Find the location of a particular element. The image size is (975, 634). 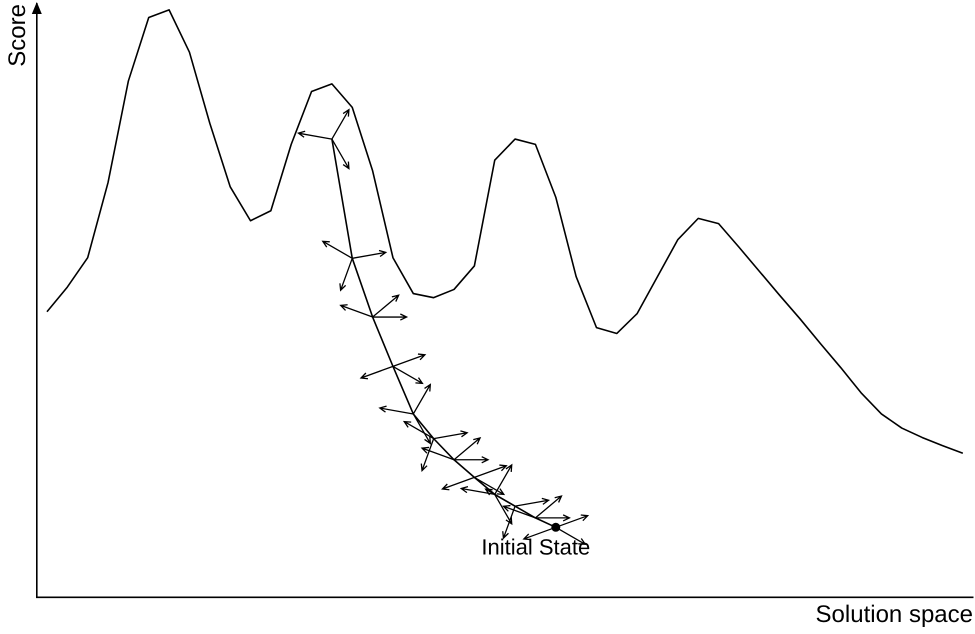

y-axis-title: Score is located at coordinates (18, 35).